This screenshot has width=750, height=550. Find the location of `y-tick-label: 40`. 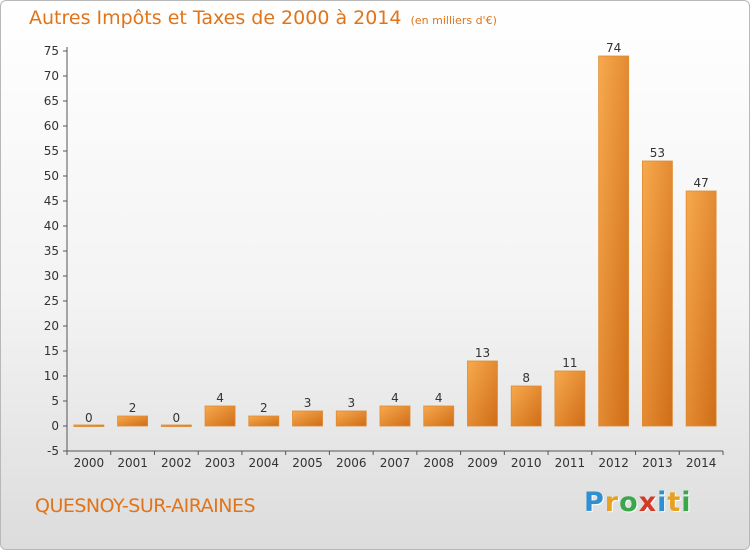

y-tick-label: 40 is located at coordinates (51, 226).